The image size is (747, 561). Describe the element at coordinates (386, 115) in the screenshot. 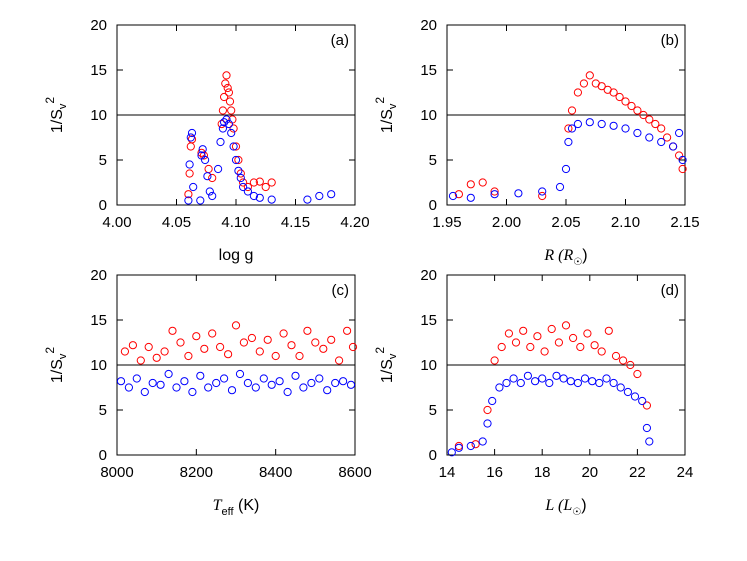

I see `y-axis-label: 1/Sv2` at that location.